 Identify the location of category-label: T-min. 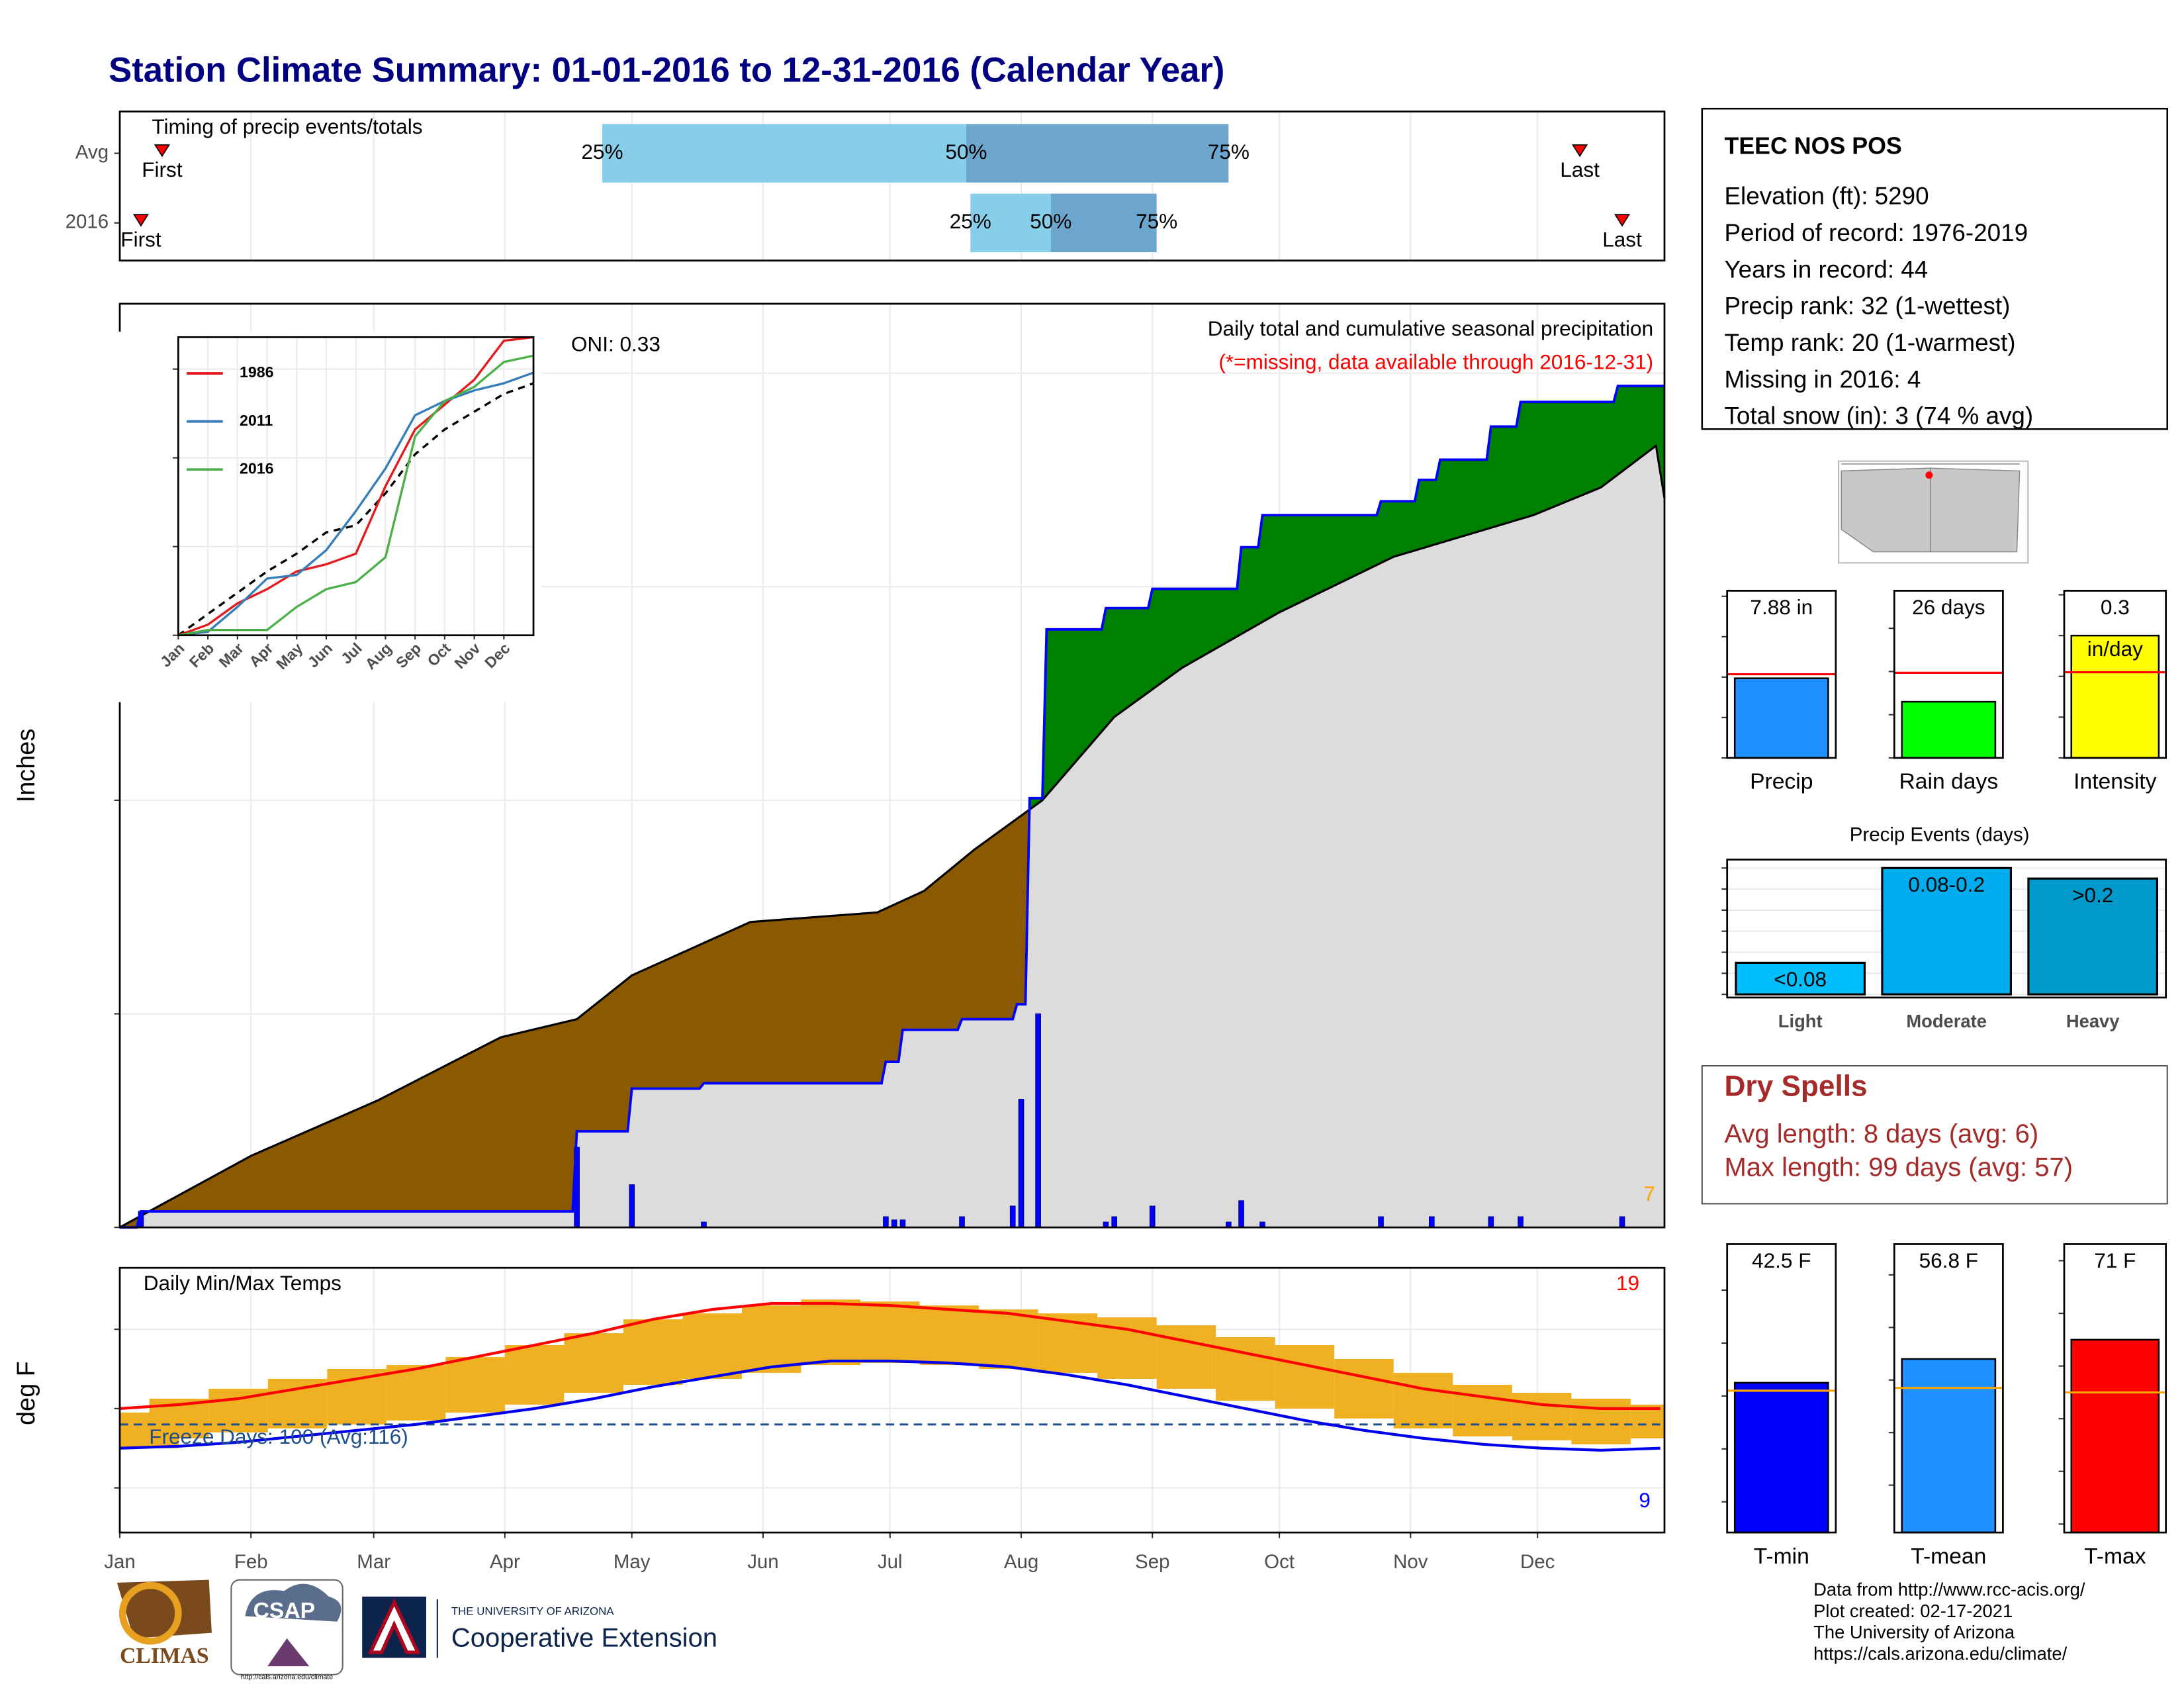
(1781, 1556).